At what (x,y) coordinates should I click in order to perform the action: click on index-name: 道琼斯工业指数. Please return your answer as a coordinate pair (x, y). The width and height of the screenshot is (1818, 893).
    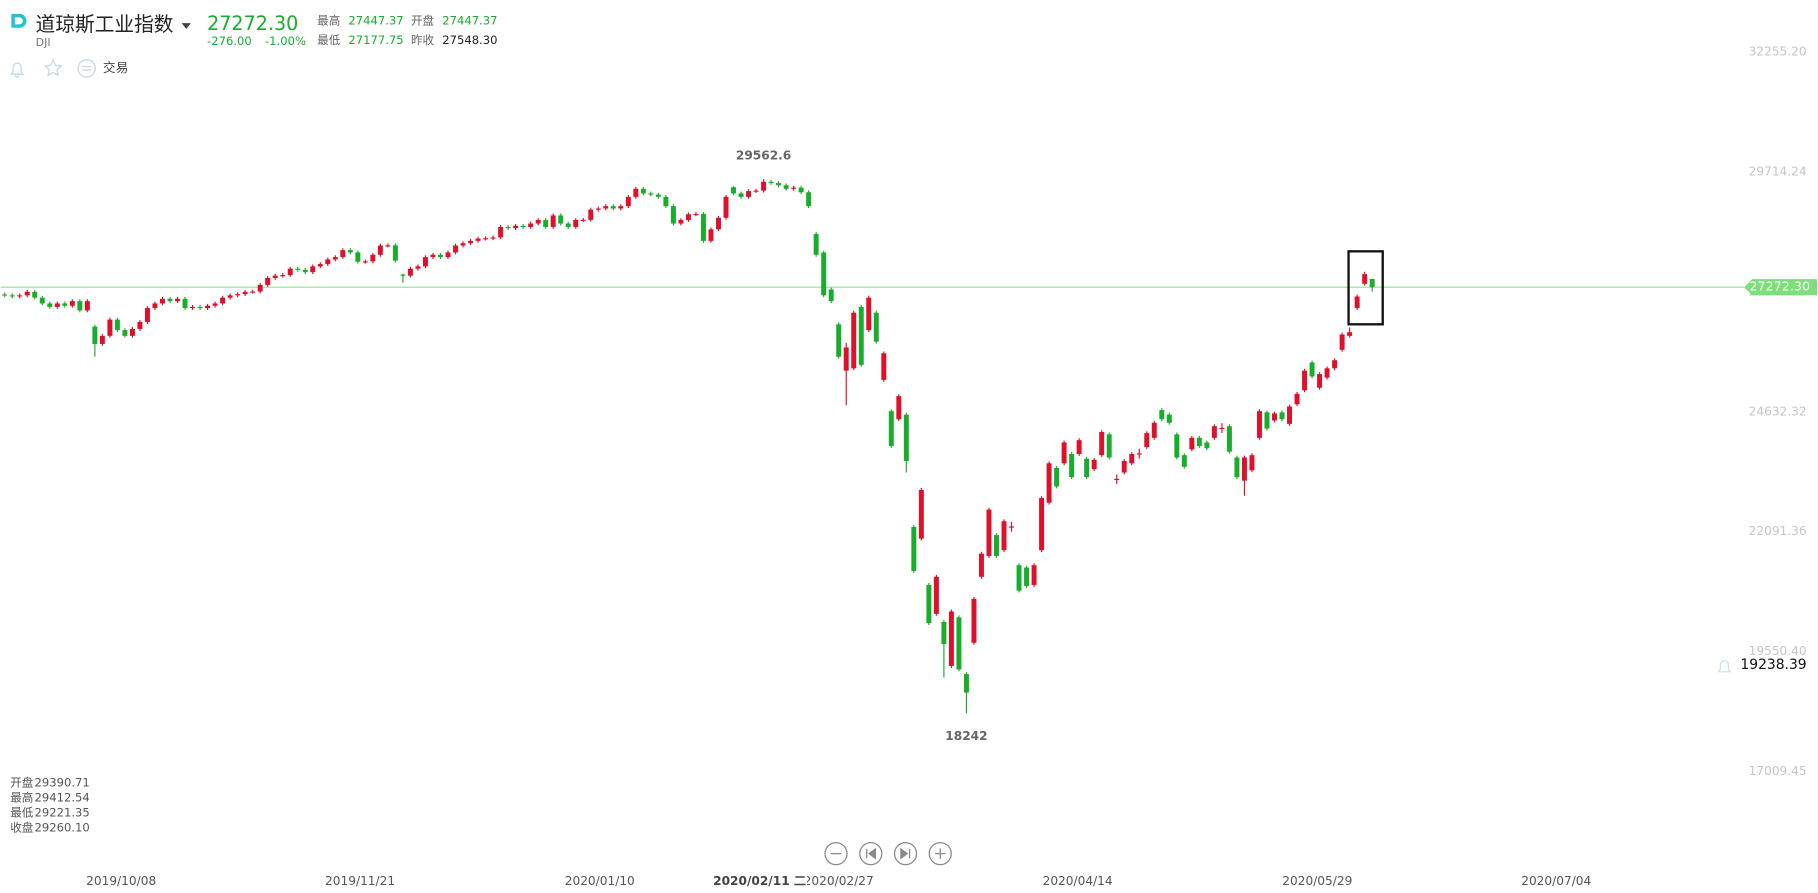
    Looking at the image, I should click on (105, 24).